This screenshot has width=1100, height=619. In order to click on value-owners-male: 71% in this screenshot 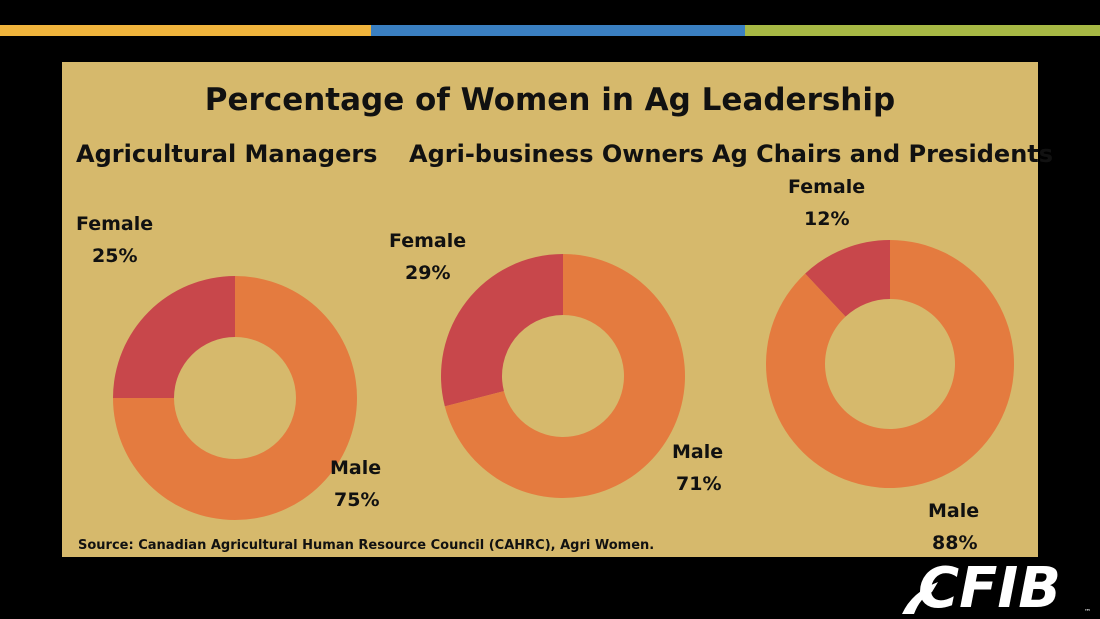, I will do `click(699, 484)`.